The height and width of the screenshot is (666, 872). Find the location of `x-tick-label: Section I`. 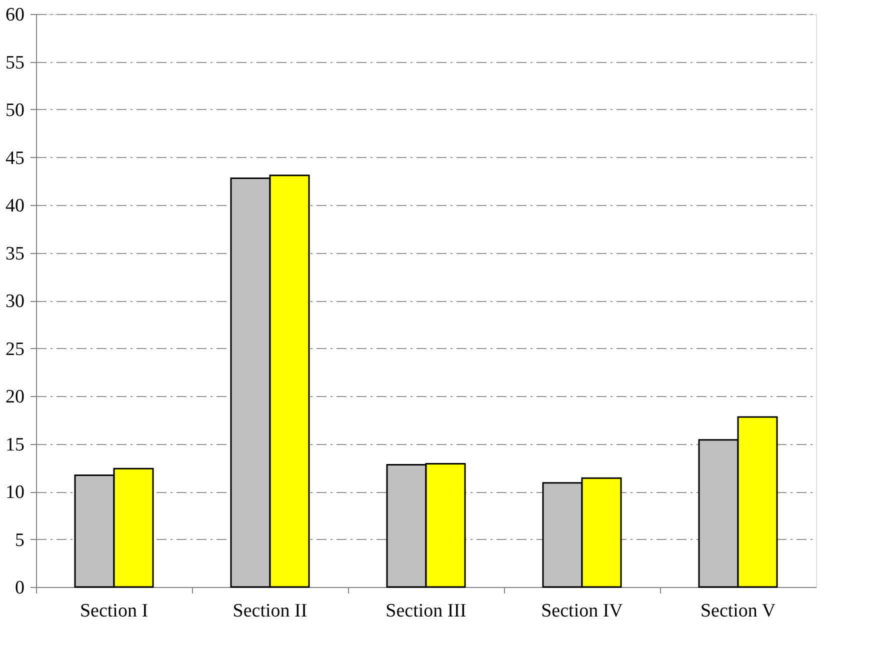

x-tick-label: Section I is located at coordinates (114, 611).